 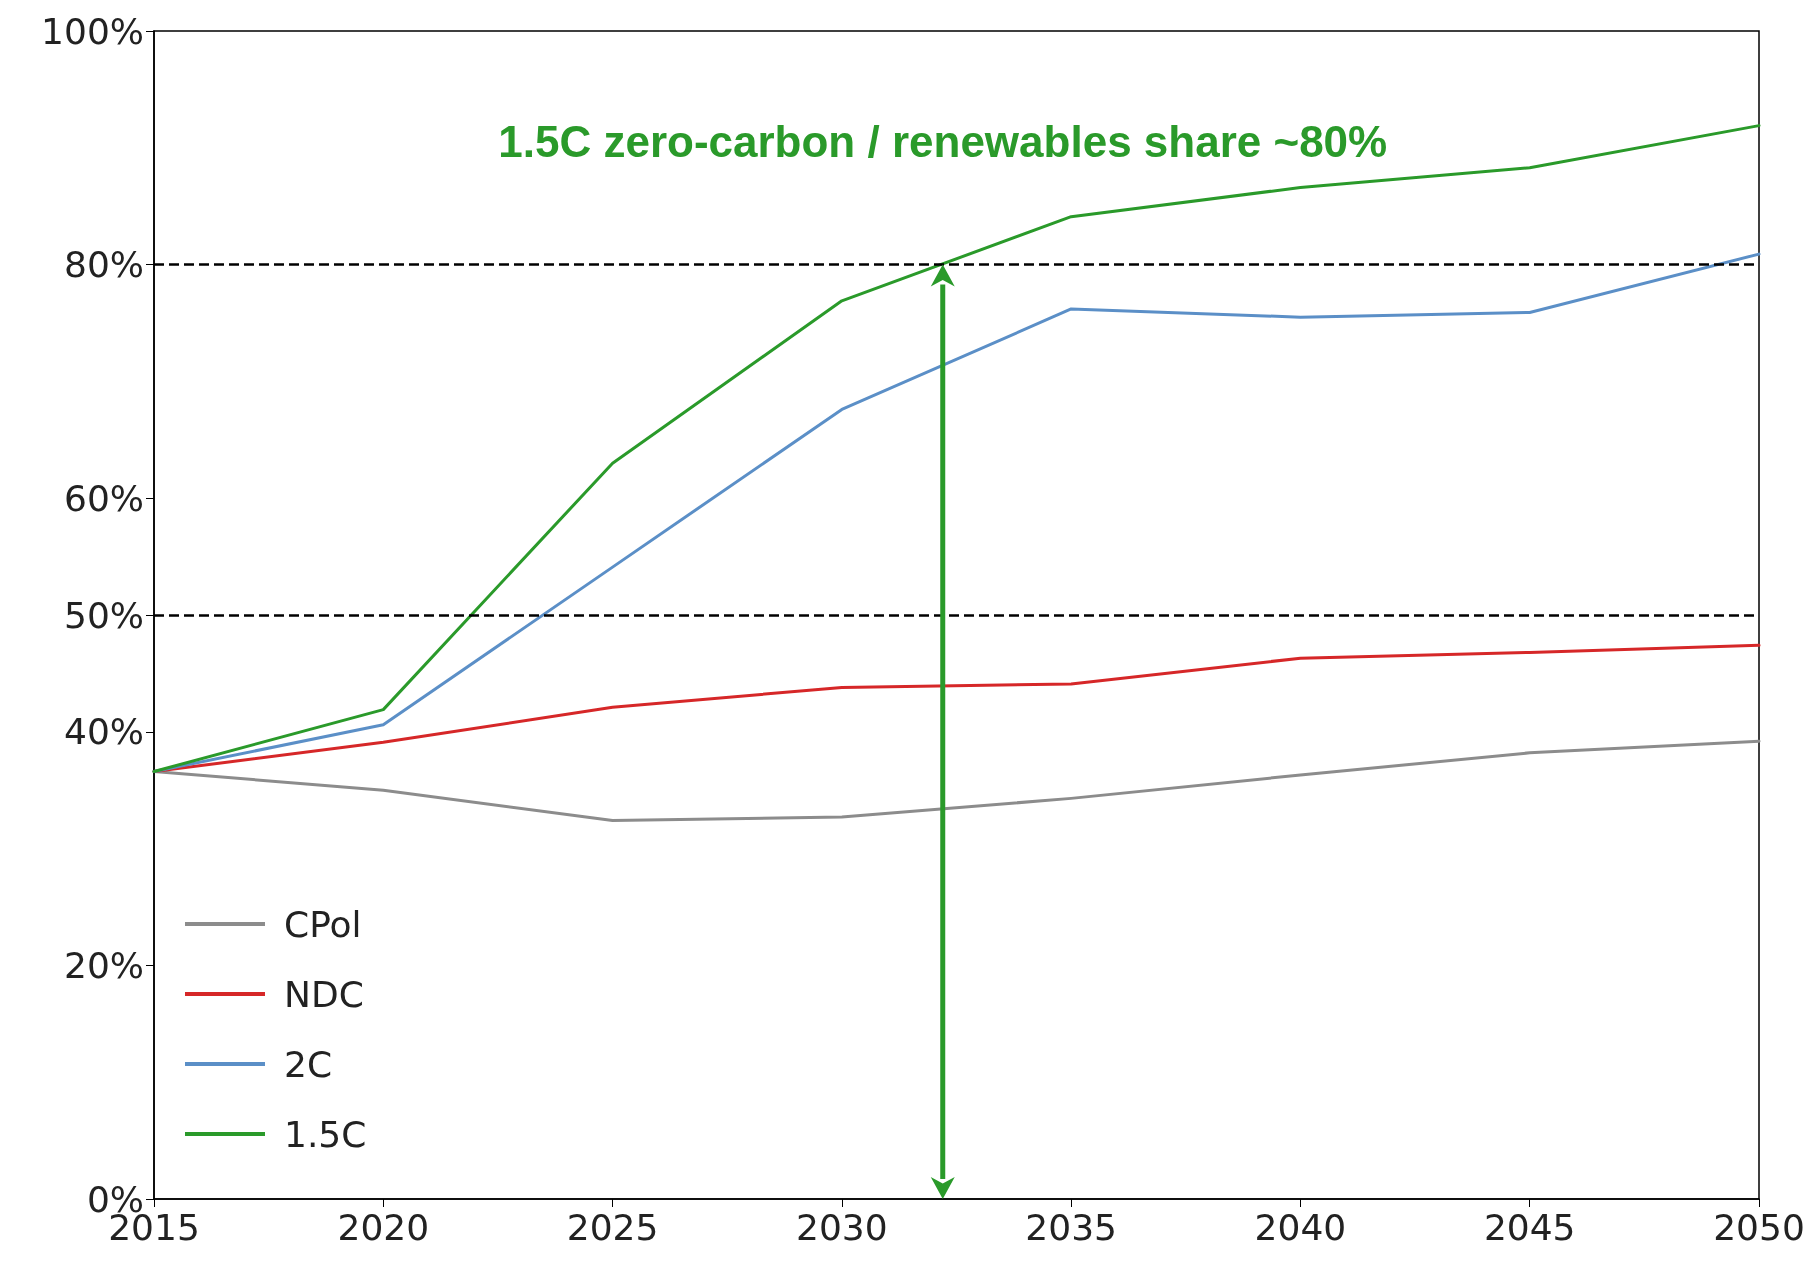 I want to click on x-tick-label: 2045, so click(x=1529, y=1227).